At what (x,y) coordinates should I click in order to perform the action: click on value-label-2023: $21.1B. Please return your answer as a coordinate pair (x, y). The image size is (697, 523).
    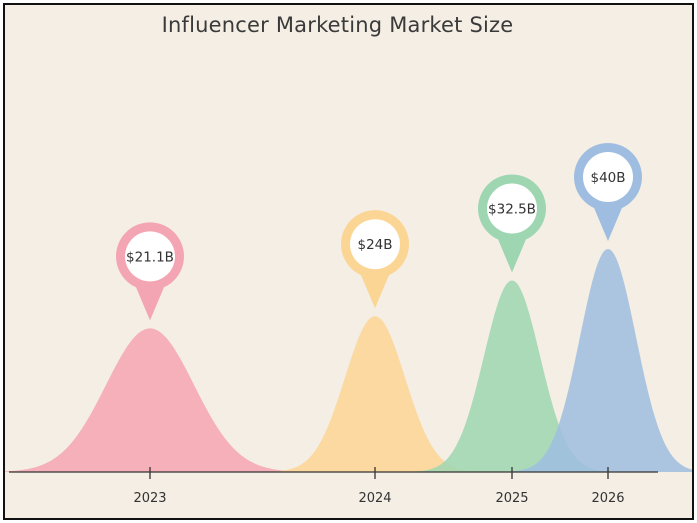
    Looking at the image, I should click on (150, 257).